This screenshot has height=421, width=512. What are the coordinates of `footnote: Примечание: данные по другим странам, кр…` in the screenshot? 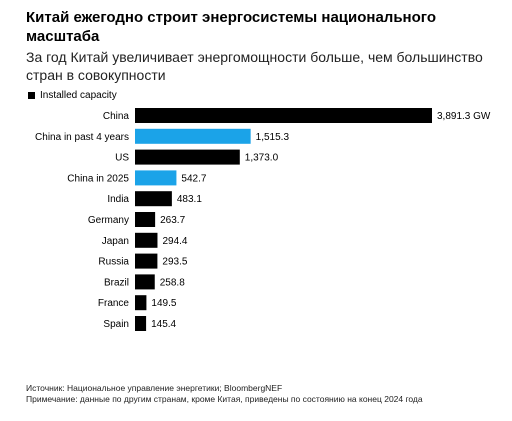 It's located at (224, 399).